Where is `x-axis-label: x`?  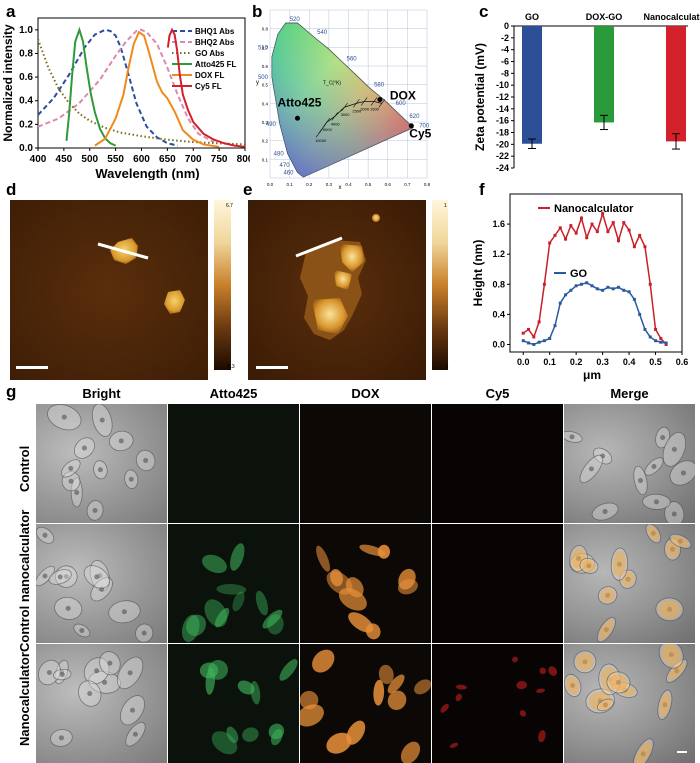
x-axis-label: x is located at coordinates (340, 187).